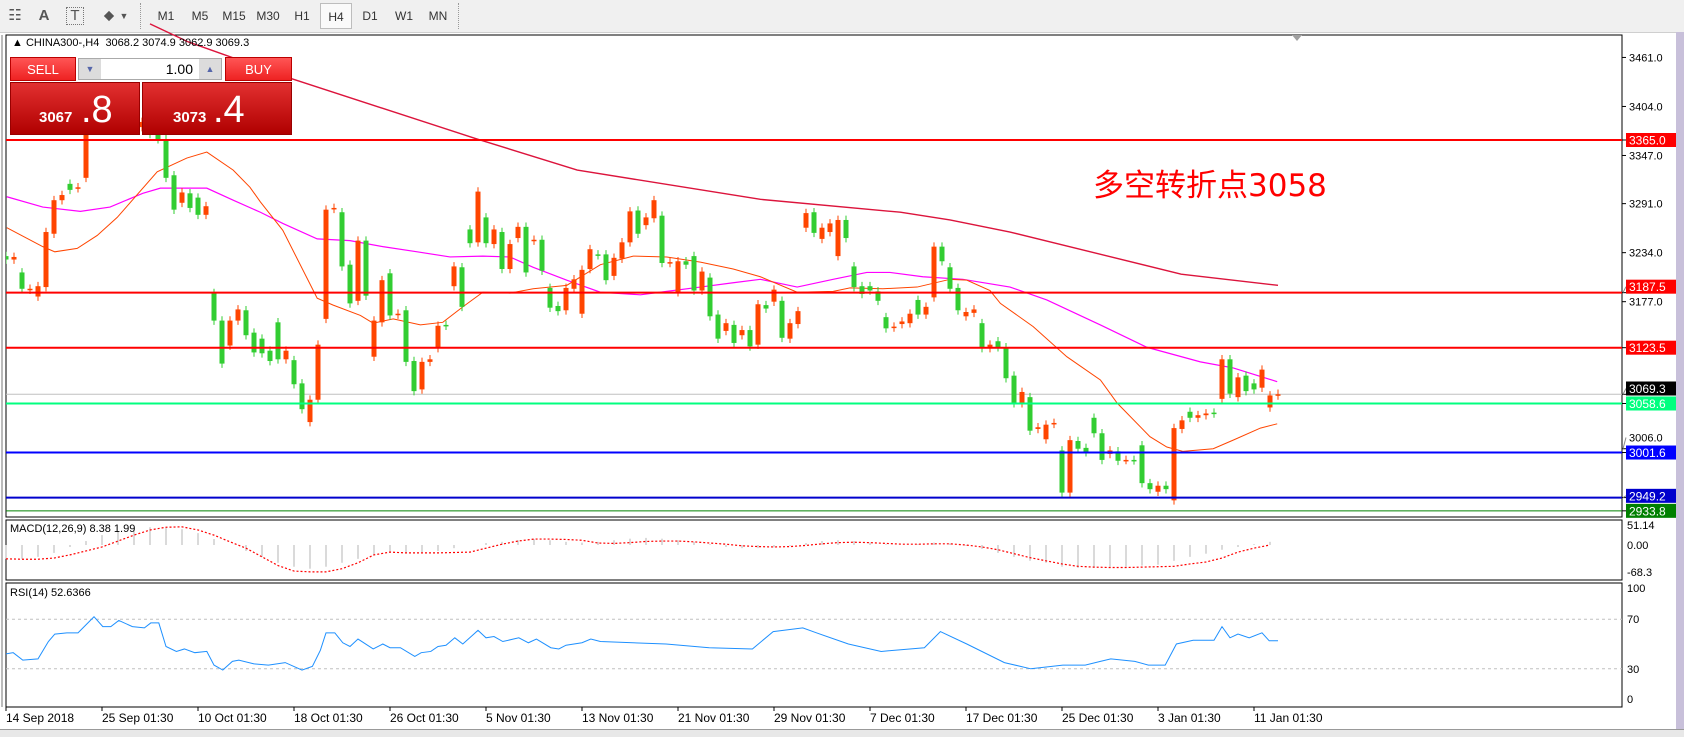 The width and height of the screenshot is (1684, 737). I want to click on macd-panel, so click(814, 550).